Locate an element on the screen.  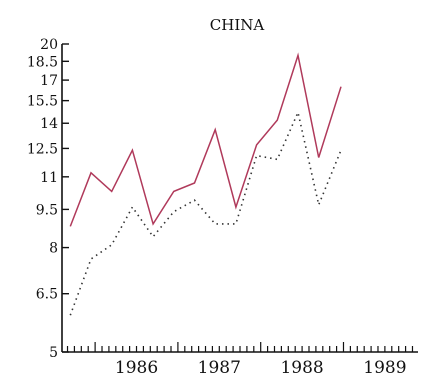
y-tick-label: 18.5 is located at coordinates (42, 62).